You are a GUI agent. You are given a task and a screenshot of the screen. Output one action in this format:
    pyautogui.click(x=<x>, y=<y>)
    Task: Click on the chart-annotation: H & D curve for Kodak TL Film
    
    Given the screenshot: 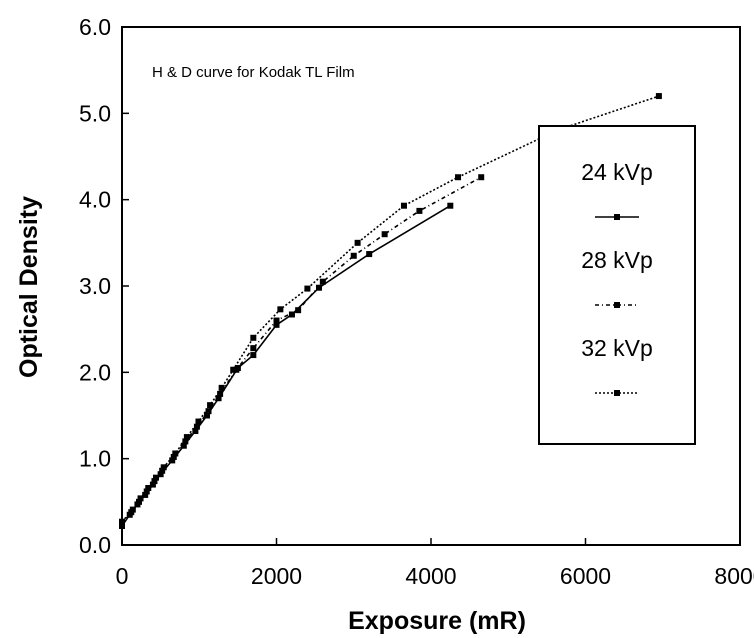 What is the action you would take?
    pyautogui.click(x=253, y=72)
    